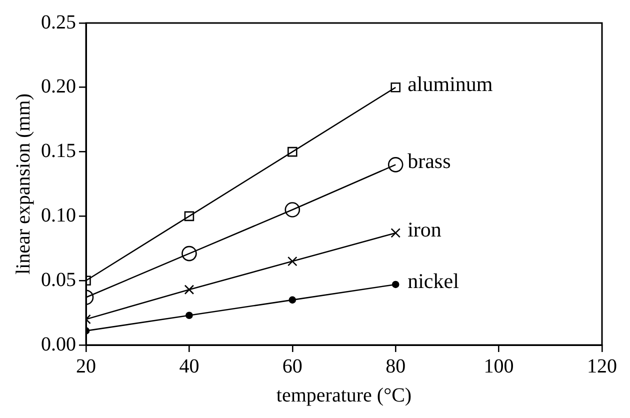 The height and width of the screenshot is (418, 630). What do you see at coordinates (429, 161) in the screenshot?
I see `series-label: brass` at bounding box center [429, 161].